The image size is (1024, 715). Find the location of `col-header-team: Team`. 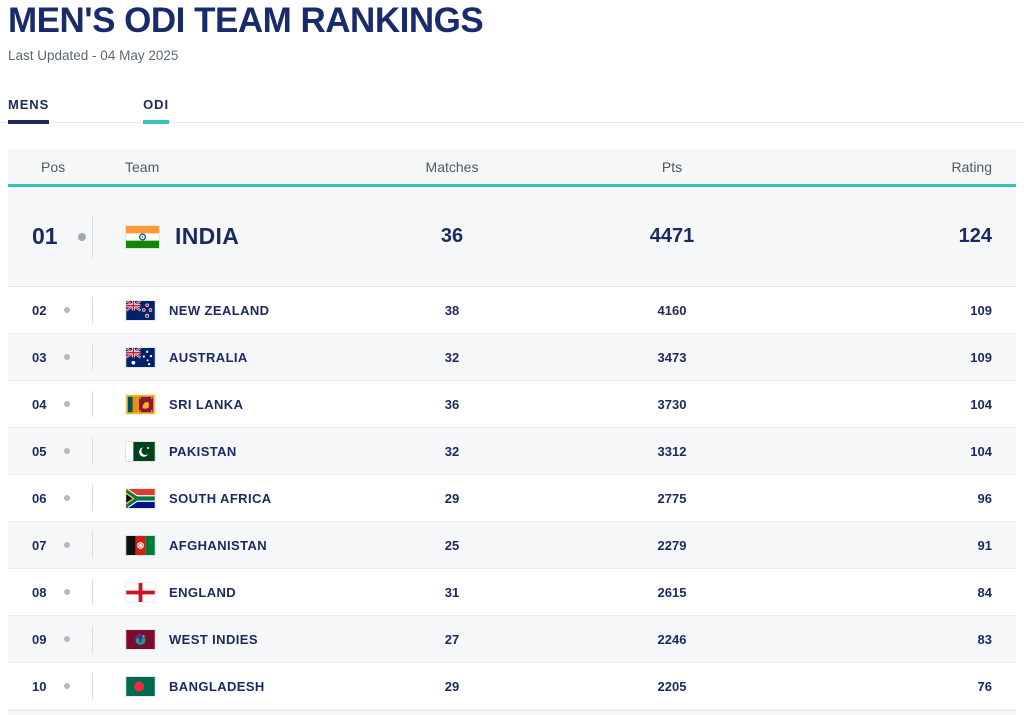

col-header-team: Team is located at coordinates (142, 166).